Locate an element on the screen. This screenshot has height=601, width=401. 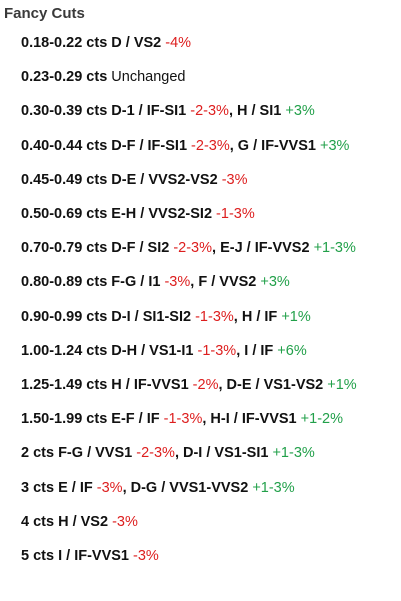
cut-label: 1.00-1.24 cts D-H / VS1-I1 is located at coordinates (107, 350).